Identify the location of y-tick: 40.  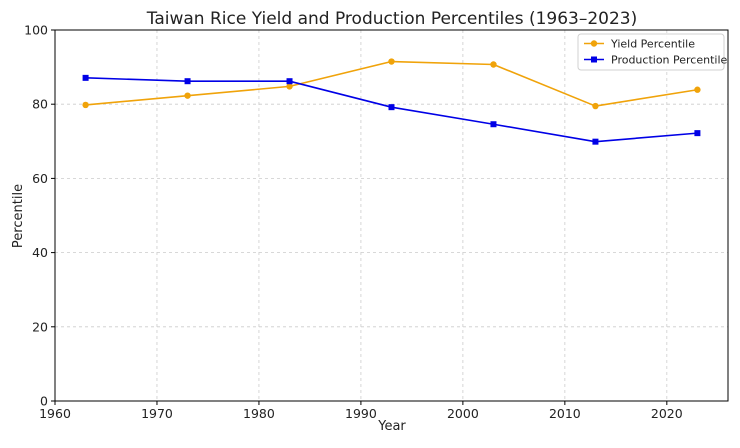
(43, 252).